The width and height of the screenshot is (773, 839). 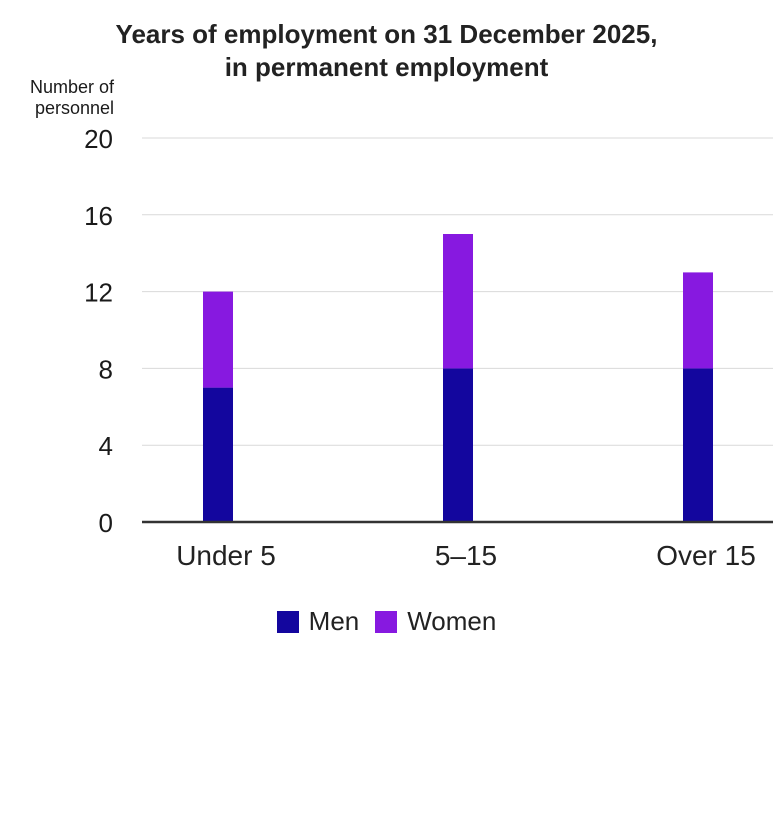 What do you see at coordinates (106, 446) in the screenshot?
I see `y-tick-label: 4` at bounding box center [106, 446].